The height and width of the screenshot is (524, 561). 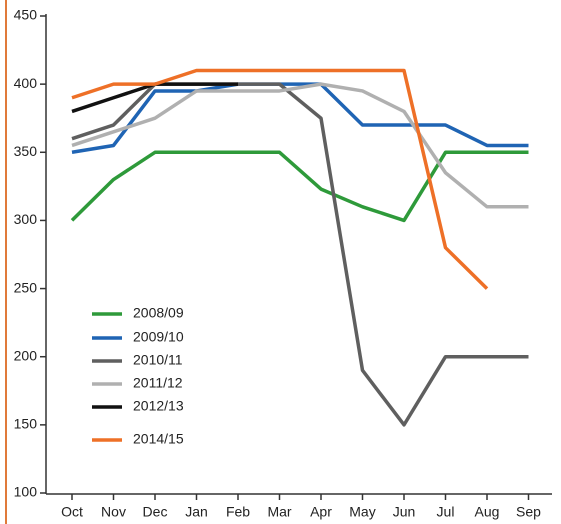 What do you see at coordinates (158, 439) in the screenshot?
I see `legend-label: 2014/15` at bounding box center [158, 439].